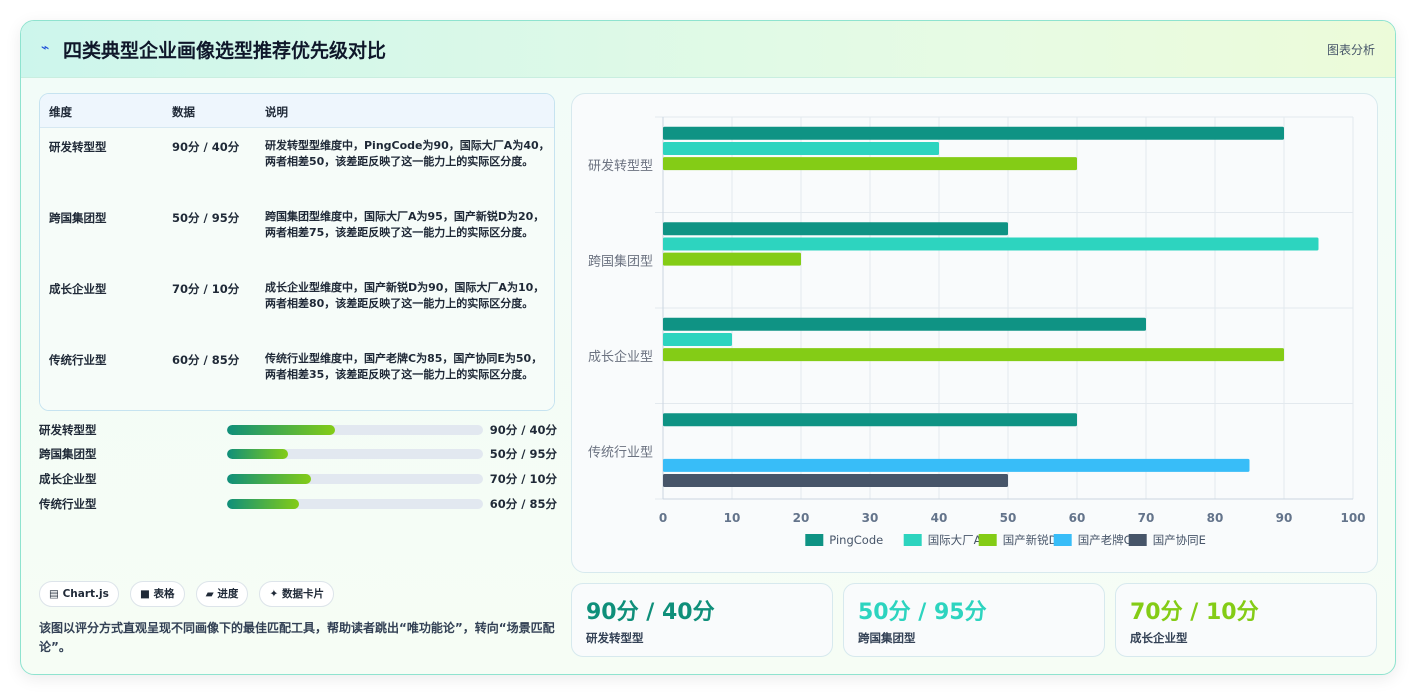 Image resolution: width=1417 pixels, height=696 pixels. What do you see at coordinates (68, 479) in the screenshot?
I see `progress-label: 成长企业型` at bounding box center [68, 479].